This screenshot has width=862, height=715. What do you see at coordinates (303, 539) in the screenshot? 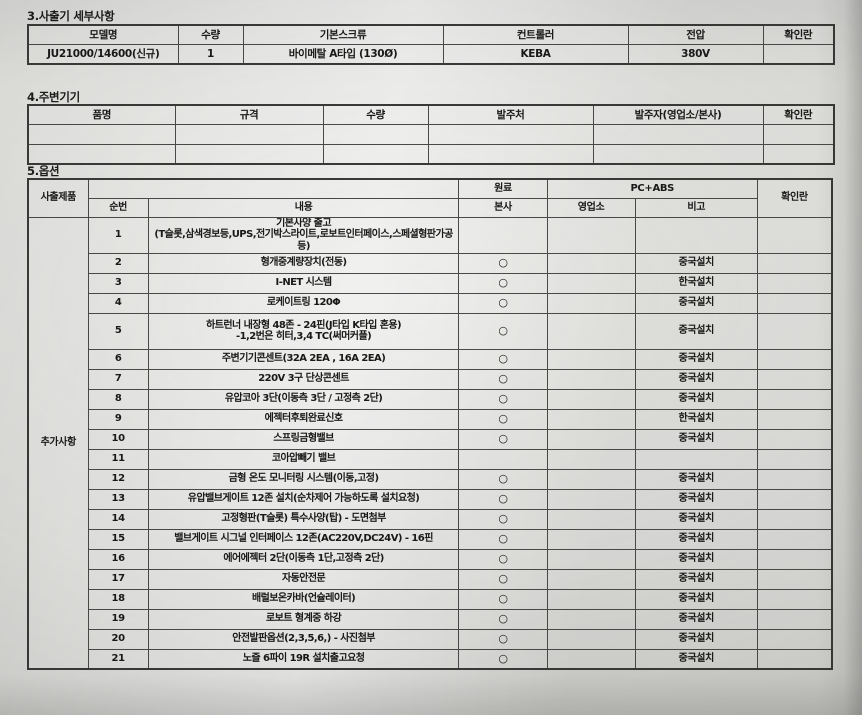
I see `cell-content: 밸브게이트 시그널 인터페이스 12존(AC220V,DC24V) - 16핀` at bounding box center [303, 539].